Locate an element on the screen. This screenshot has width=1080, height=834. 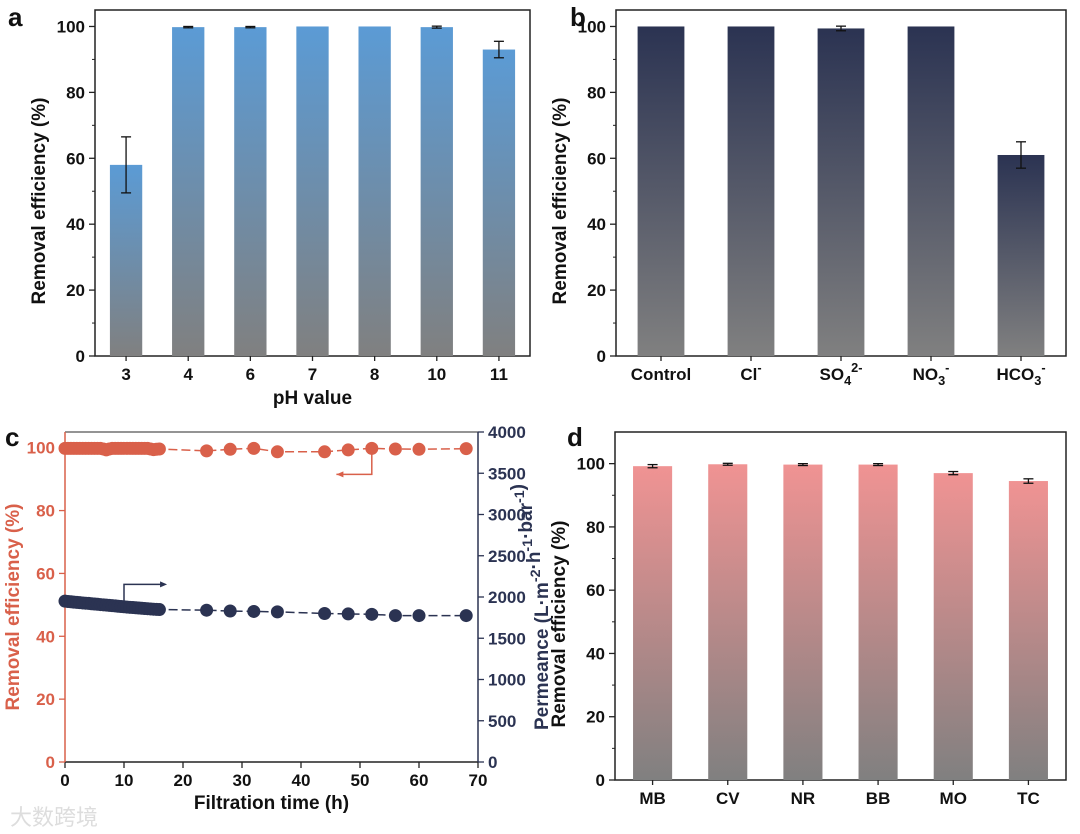
x-tick-label: 11 is located at coordinates (499, 374).